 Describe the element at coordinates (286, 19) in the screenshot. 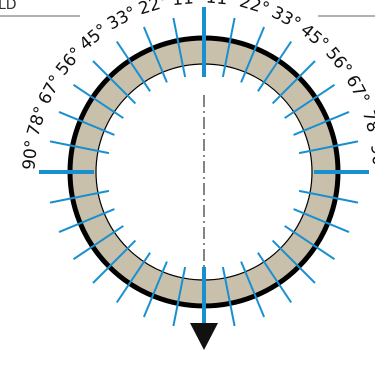

I see `angle-label-right: 33°` at that location.